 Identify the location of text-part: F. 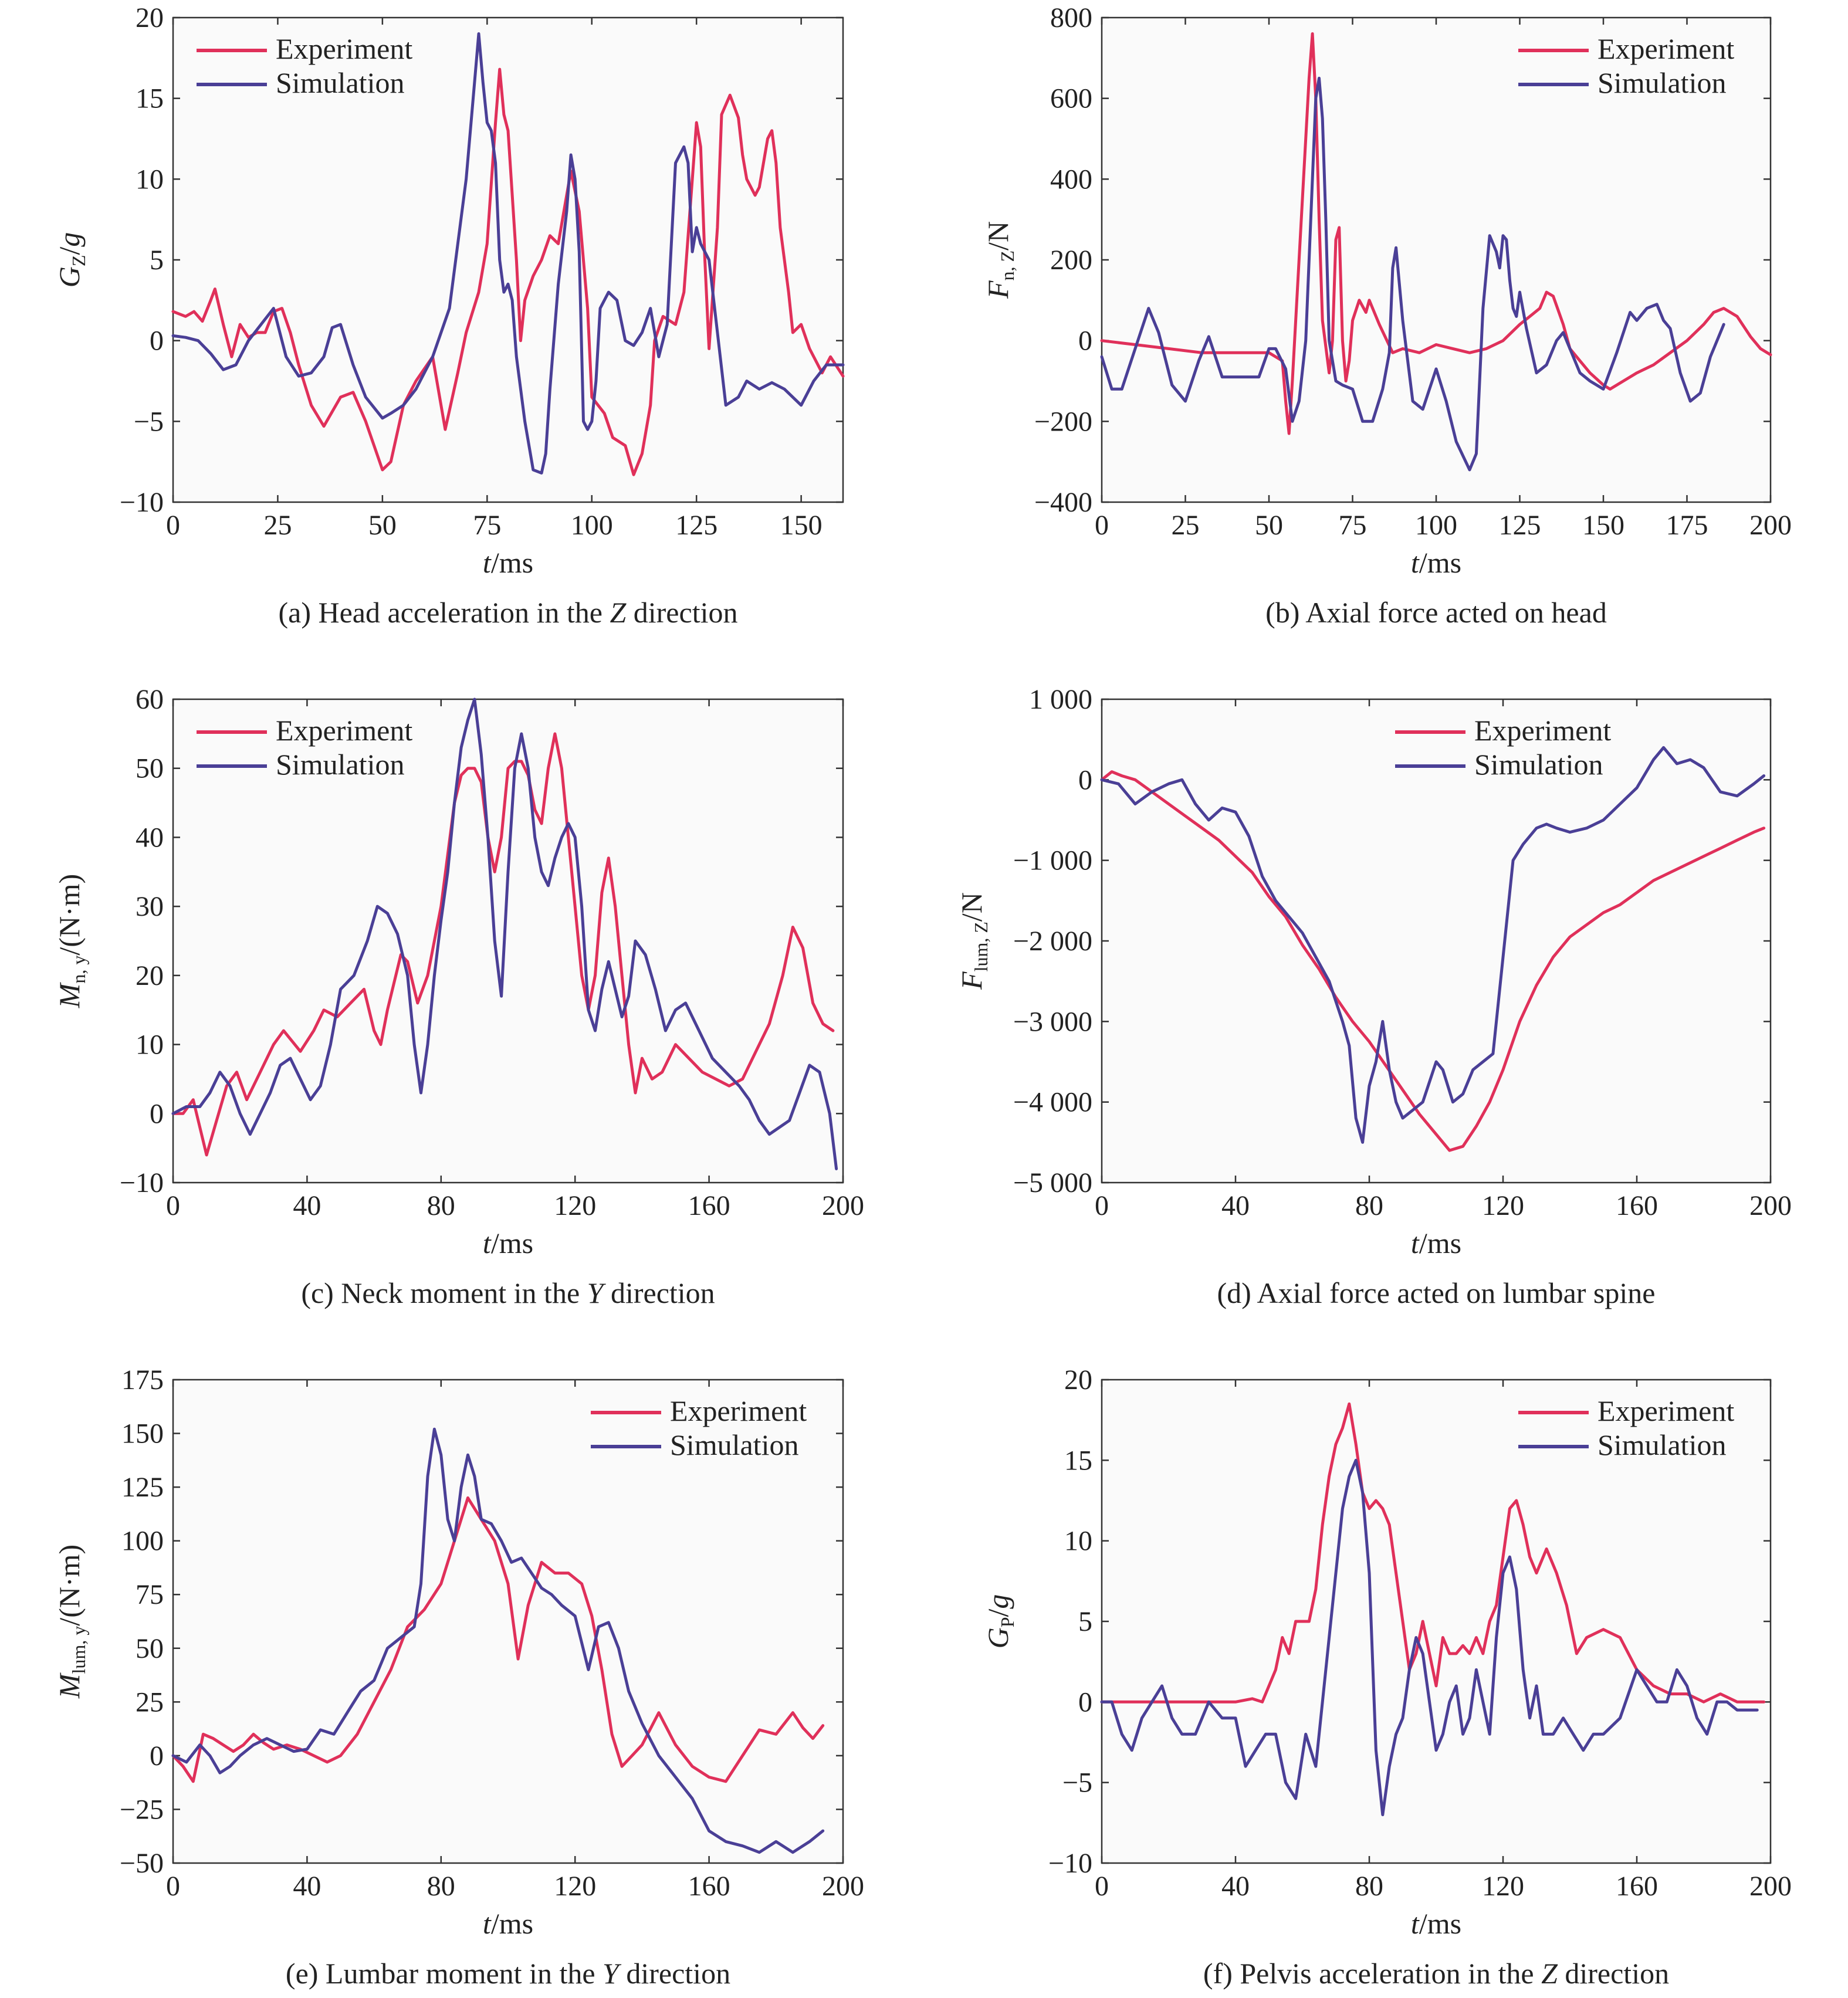
(972, 980).